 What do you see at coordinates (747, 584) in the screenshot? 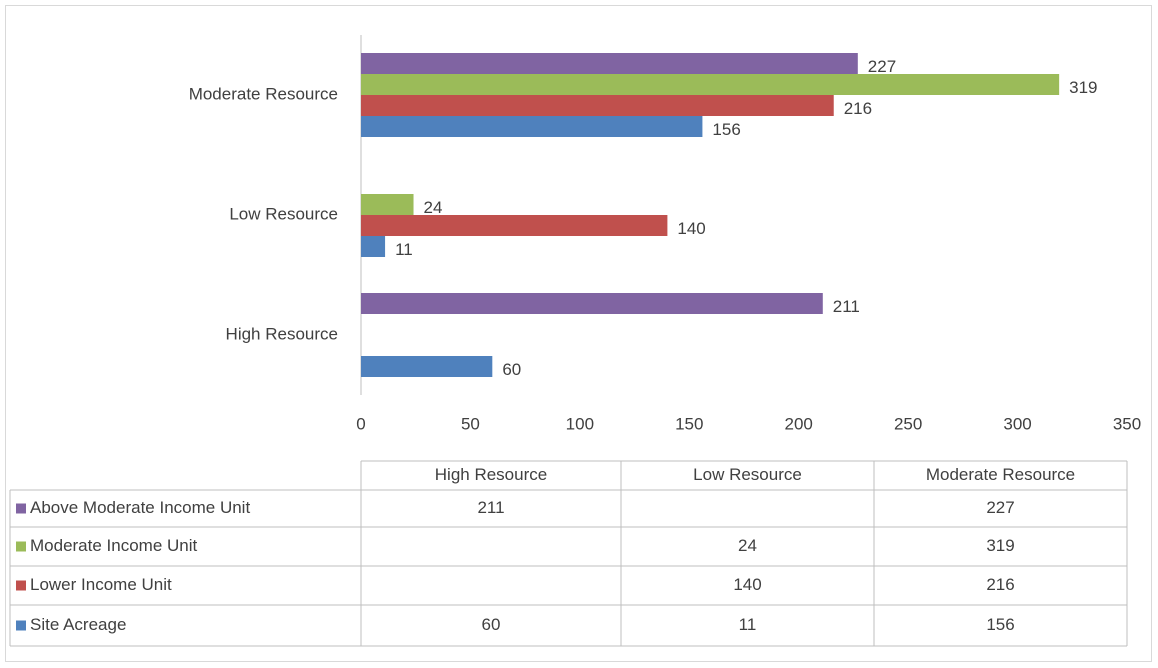
I see `table-cell: 140` at bounding box center [747, 584].